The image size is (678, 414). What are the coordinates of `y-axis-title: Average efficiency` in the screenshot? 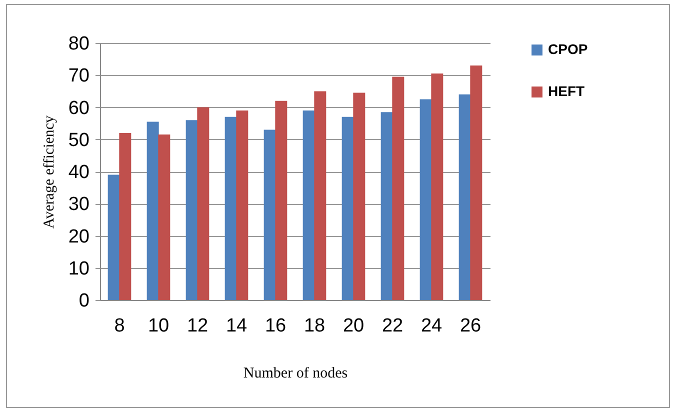 It's located at (49, 171).